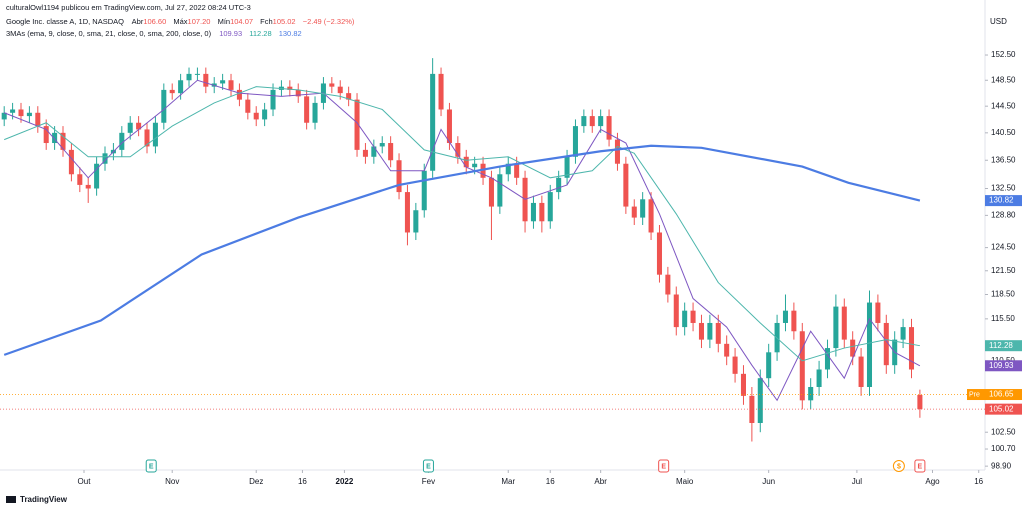 Image resolution: width=1024 pixels, height=510 pixels. Describe the element at coordinates (284, 21) in the screenshot. I see `close-value: 105.02` at that location.